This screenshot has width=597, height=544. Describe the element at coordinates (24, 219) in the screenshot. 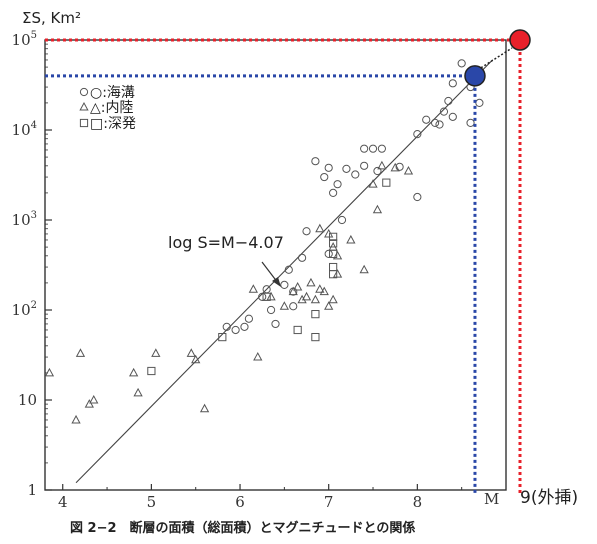

I see `y-tick-label: 10³` at that location.